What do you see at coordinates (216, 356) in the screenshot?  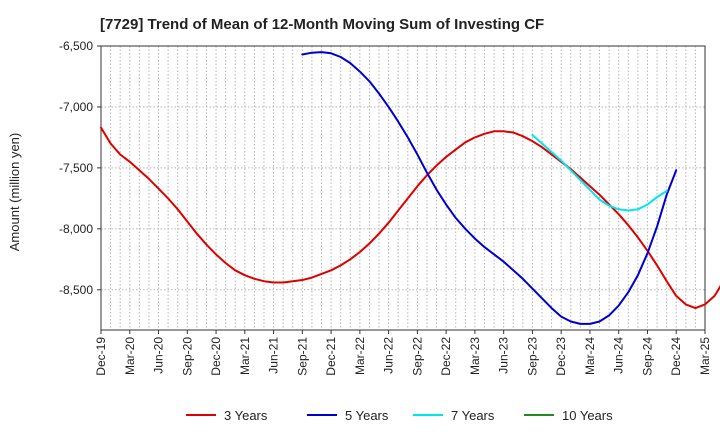 I see `x-tick-label: Dec-20` at bounding box center [216, 356].